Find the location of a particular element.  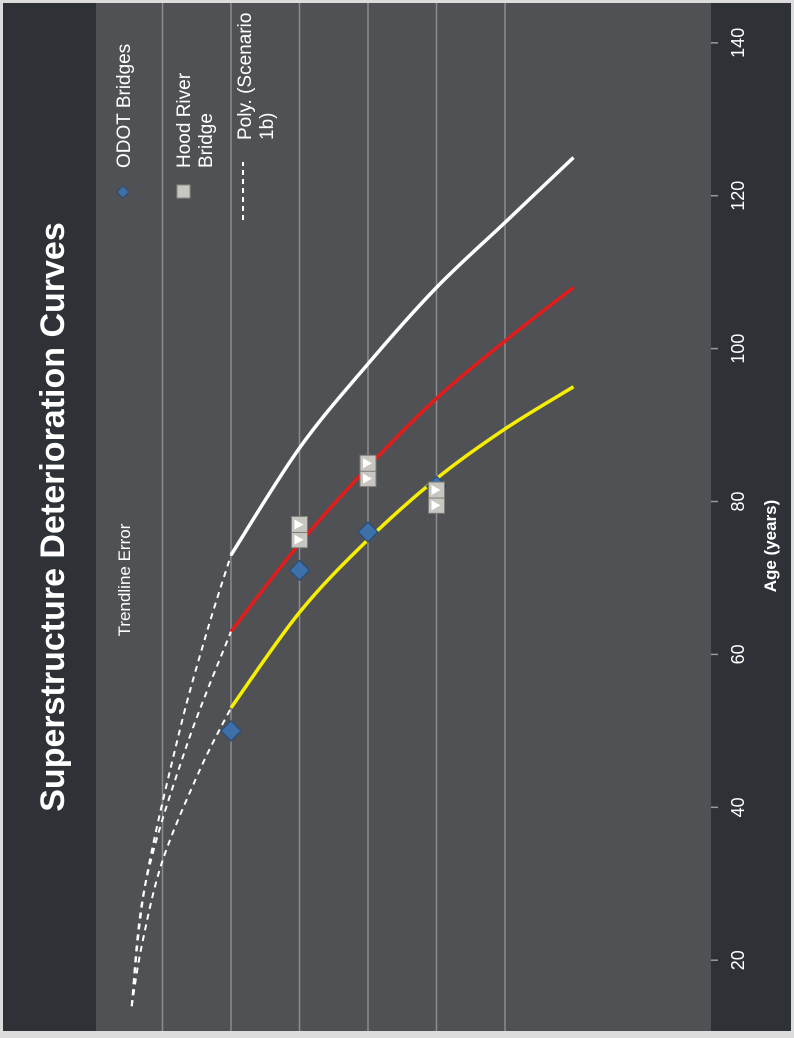

legend-poly-label-line2: 1b) is located at coordinates (267, 126).